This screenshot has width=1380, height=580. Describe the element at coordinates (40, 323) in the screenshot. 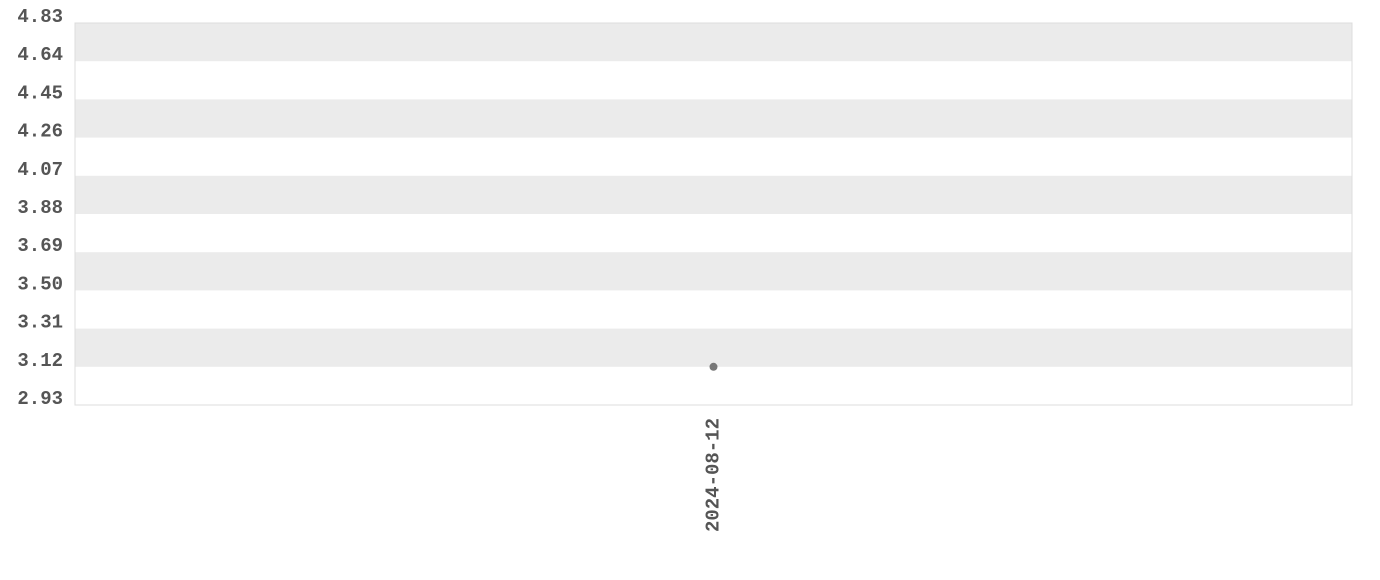

I see `y-tick-label: 3.31` at that location.